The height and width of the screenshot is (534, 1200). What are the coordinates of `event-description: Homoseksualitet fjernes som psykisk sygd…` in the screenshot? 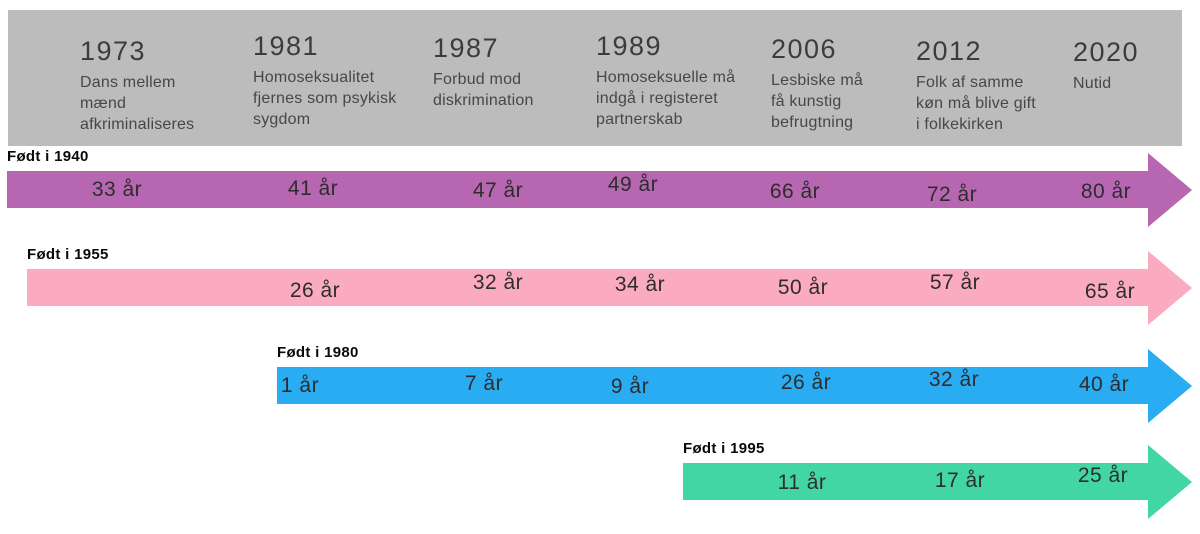 It's located at (325, 98).